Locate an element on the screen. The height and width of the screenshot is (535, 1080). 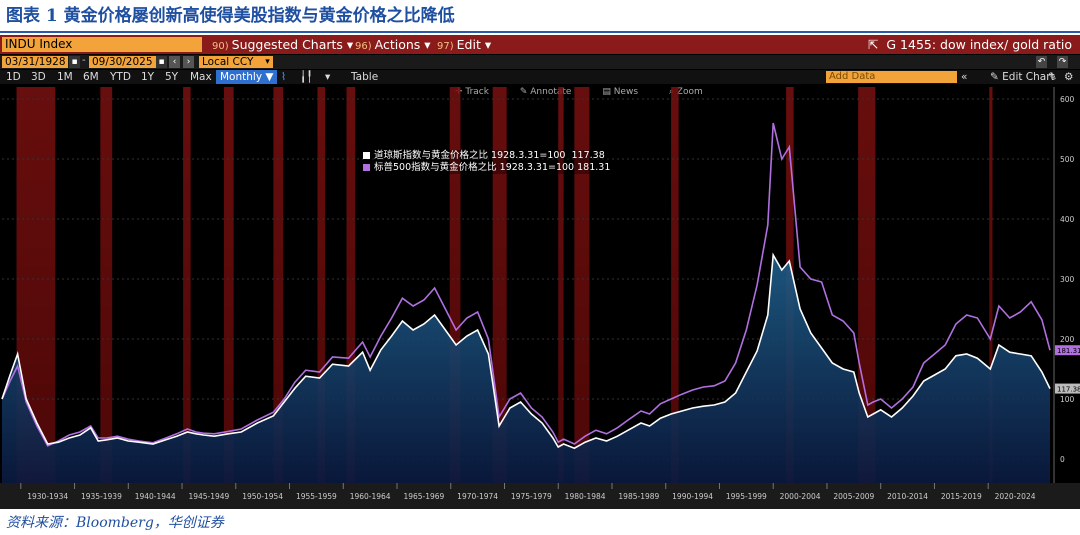
x-tick-label: 2000-2004 is located at coordinates (800, 496).